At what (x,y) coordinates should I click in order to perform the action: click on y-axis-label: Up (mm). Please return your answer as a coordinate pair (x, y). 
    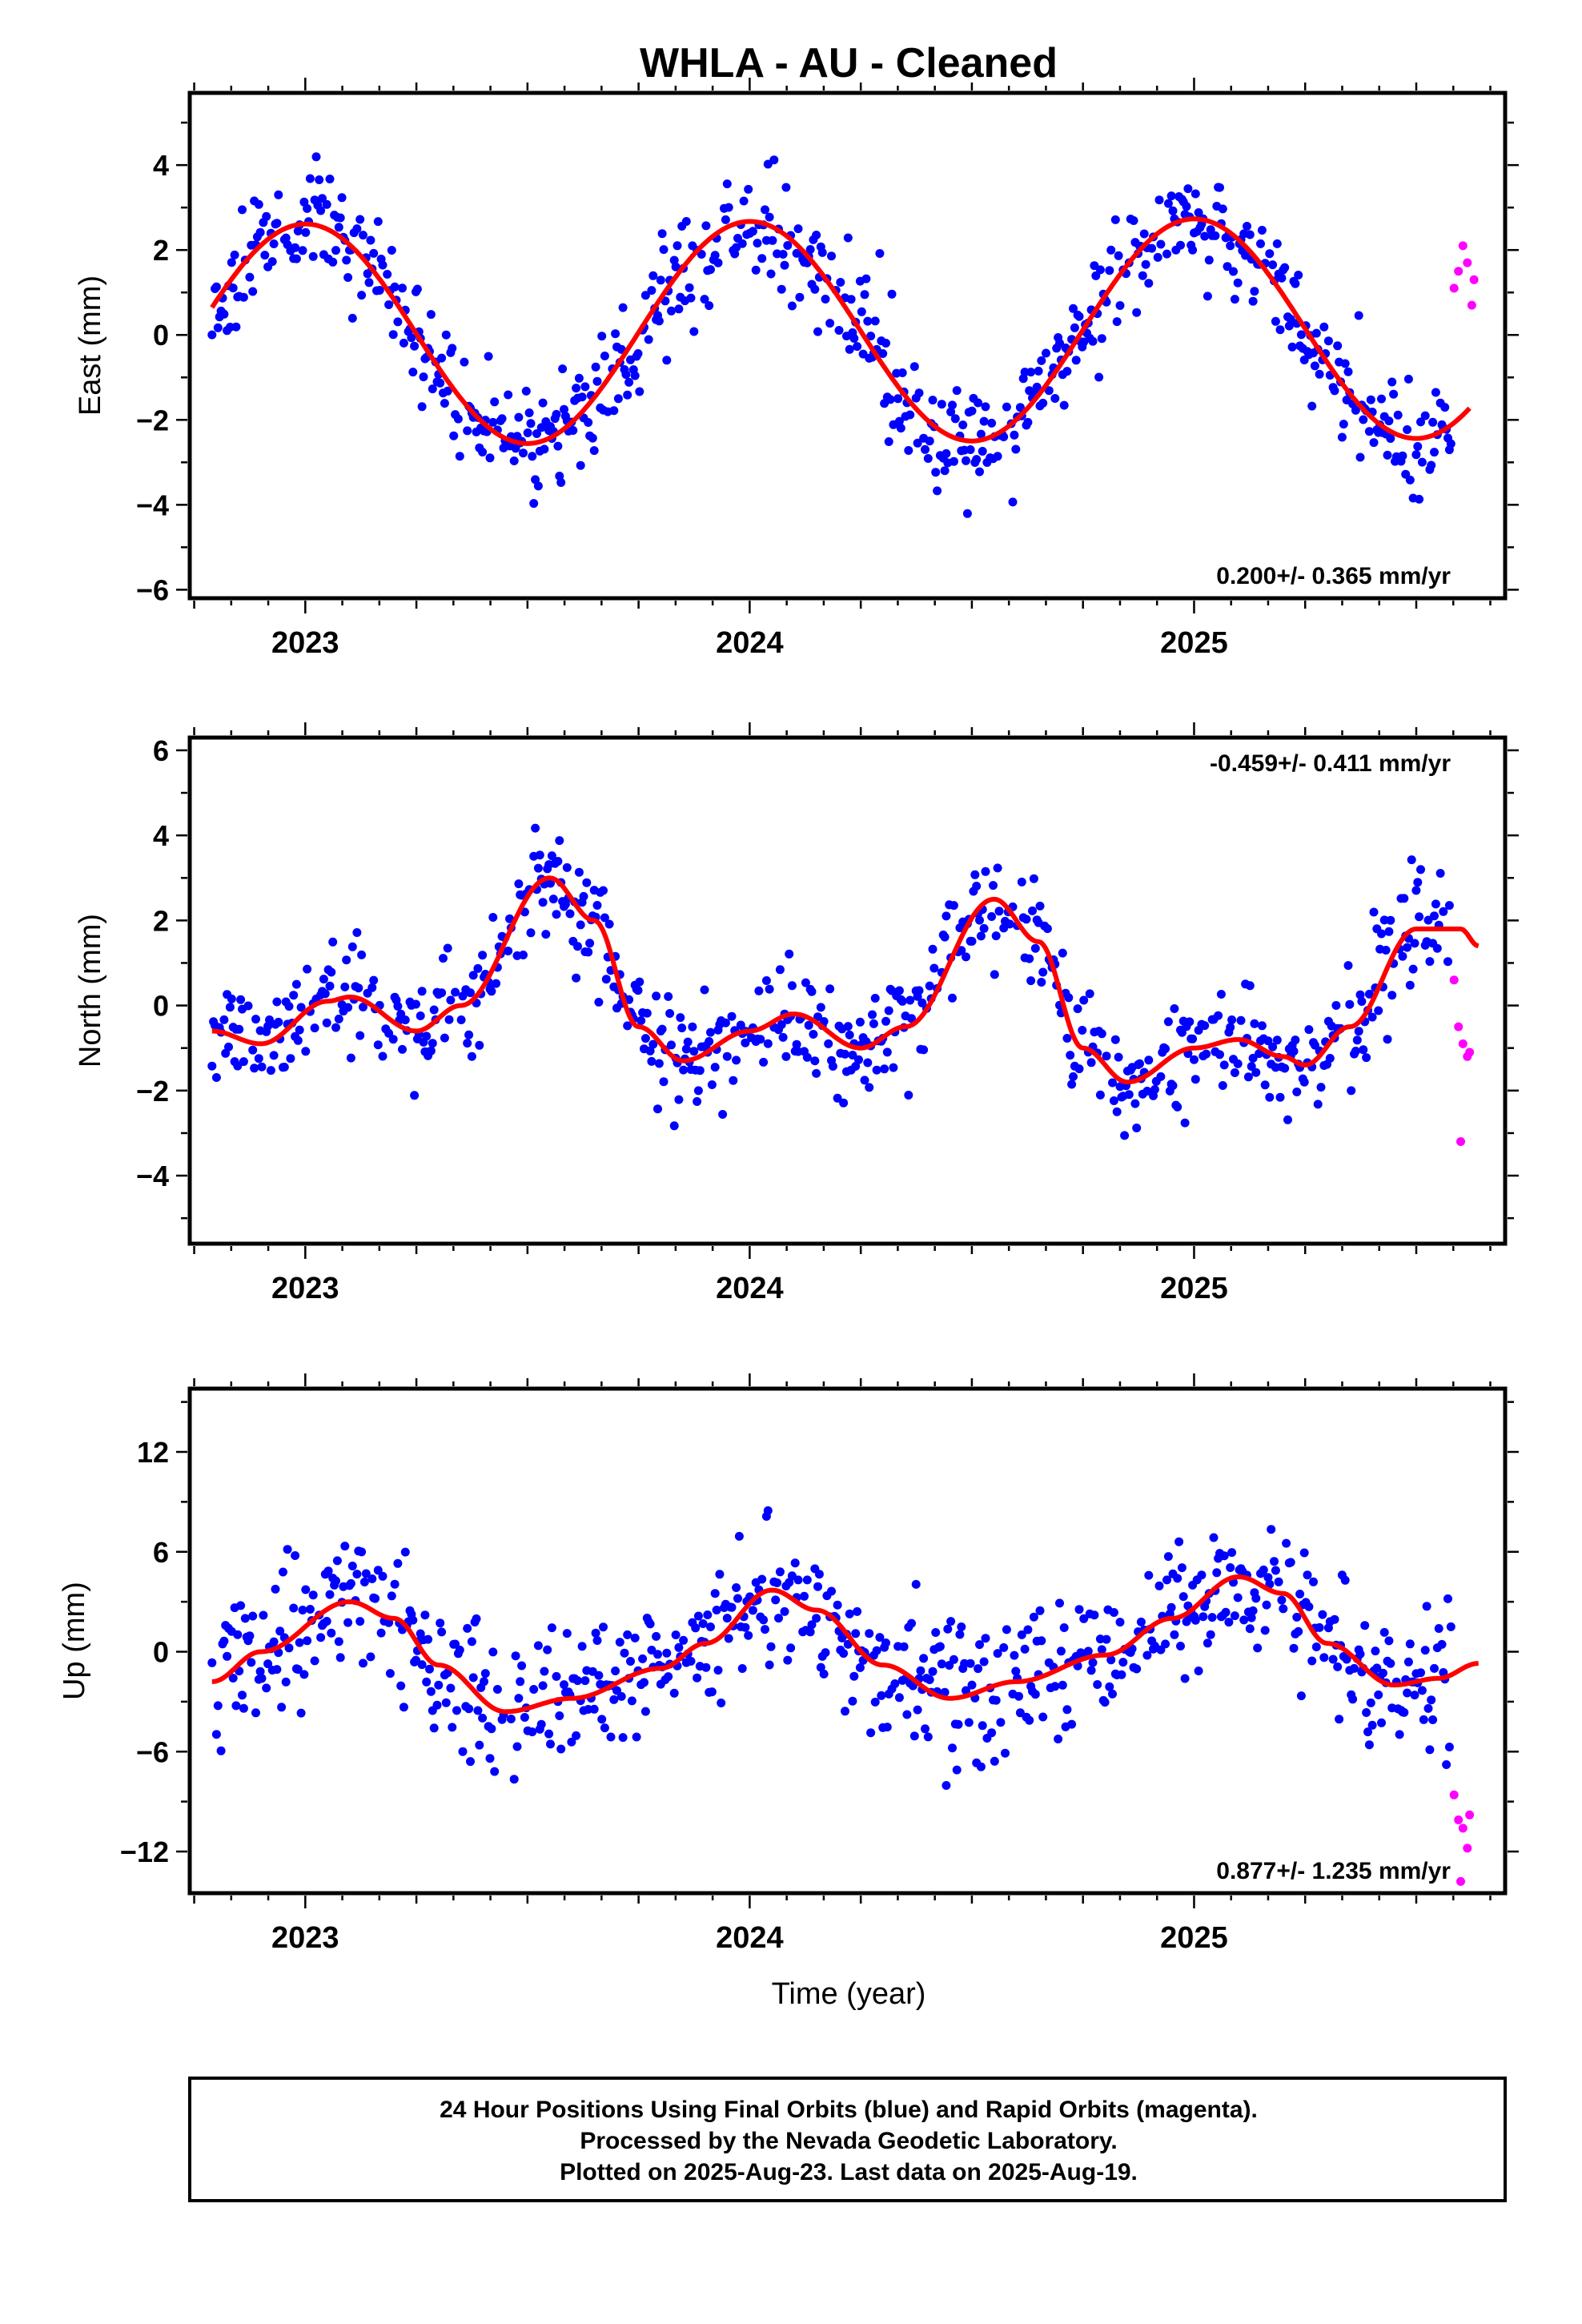
    Looking at the image, I should click on (74, 1641).